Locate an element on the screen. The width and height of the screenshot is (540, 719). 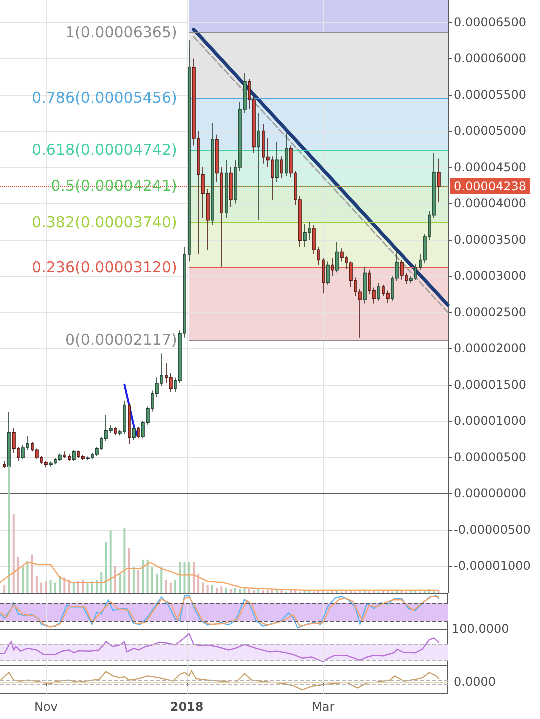
x-tick-label: 2018 is located at coordinates (187, 707).